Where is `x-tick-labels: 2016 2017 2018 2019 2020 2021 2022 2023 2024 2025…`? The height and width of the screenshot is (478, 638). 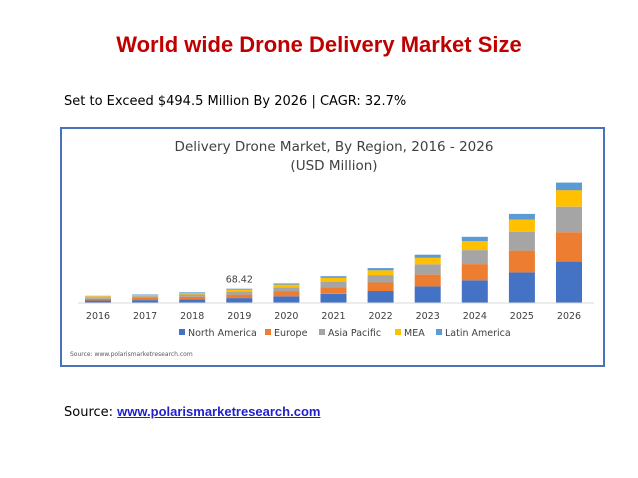 x-tick-labels: 2016 2017 2018 2019 2020 2021 2022 2023 2024 2025… is located at coordinates (333, 316).